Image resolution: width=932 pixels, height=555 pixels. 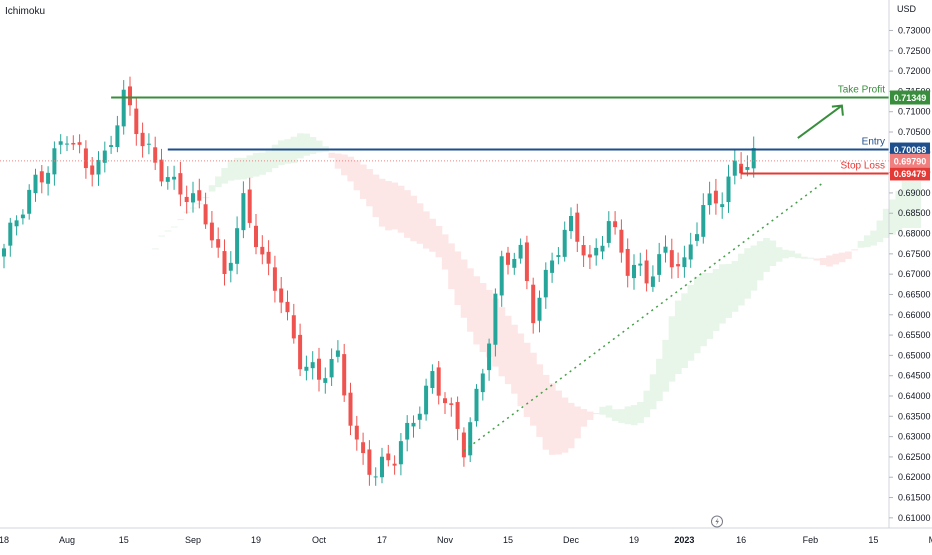 I want to click on price-tick-label: 0.73000, so click(x=914, y=30).